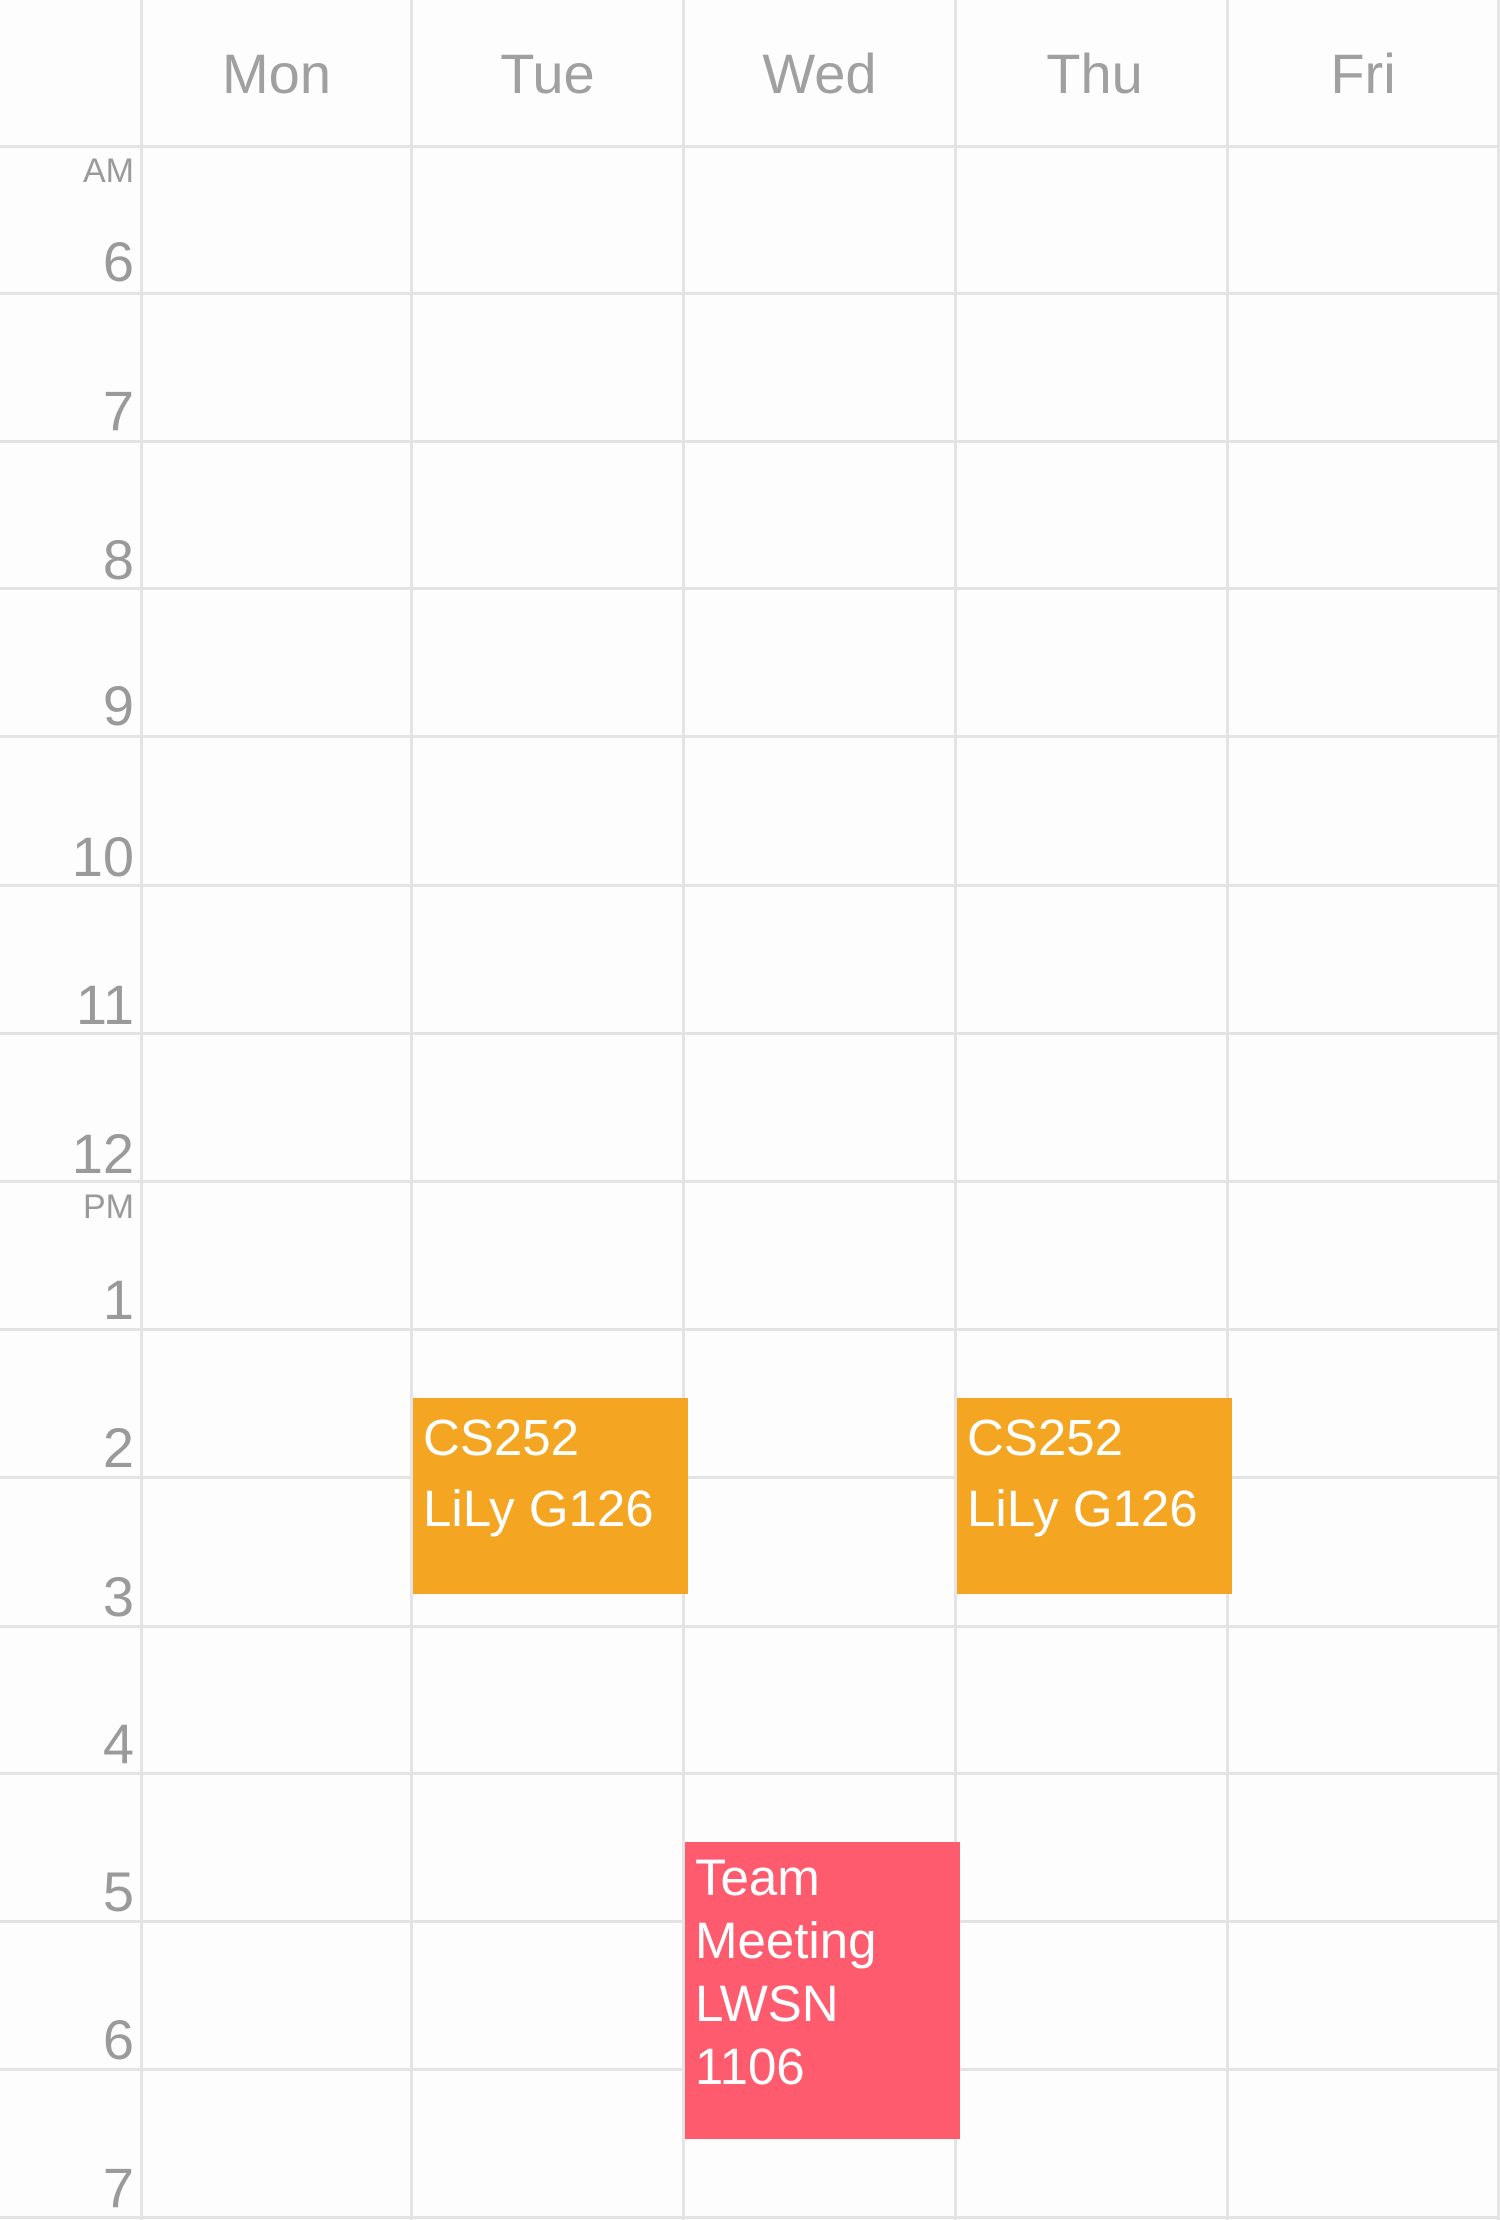 Image resolution: width=1500 pixels, height=2220 pixels. I want to click on pm-label: PM, so click(108, 1207).